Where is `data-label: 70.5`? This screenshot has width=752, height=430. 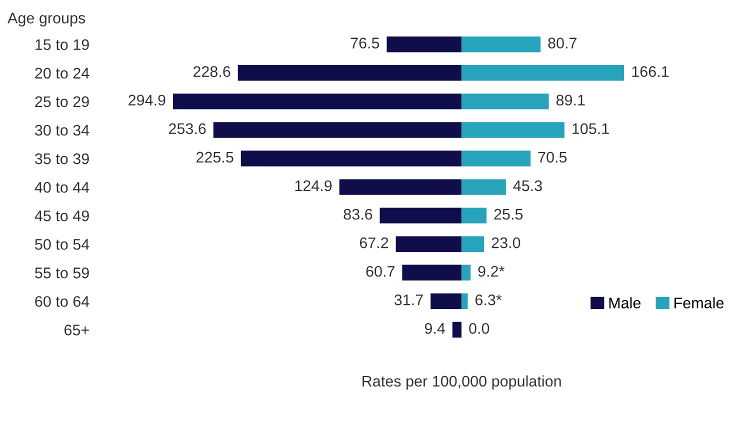 data-label: 70.5 is located at coordinates (552, 157).